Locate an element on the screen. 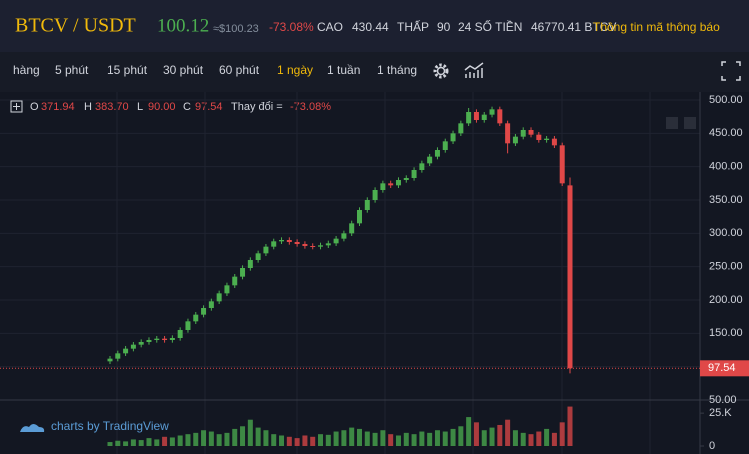 This screenshot has width=749, height=454. y-tick-label: 450.00 is located at coordinates (726, 133).